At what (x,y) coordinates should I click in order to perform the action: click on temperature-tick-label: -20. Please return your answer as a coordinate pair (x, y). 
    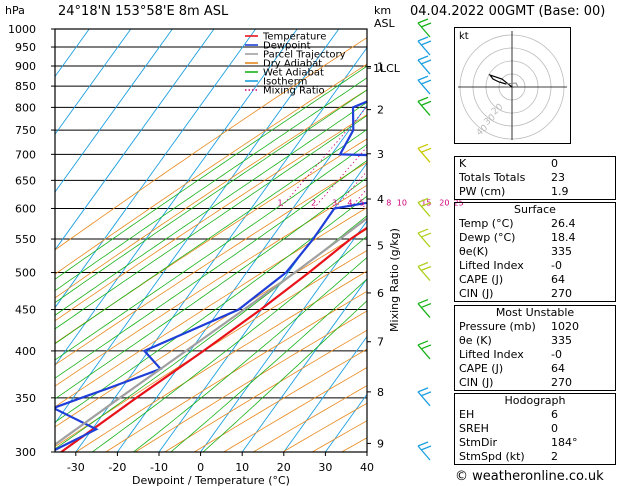
    Looking at the image, I should click on (117, 467).